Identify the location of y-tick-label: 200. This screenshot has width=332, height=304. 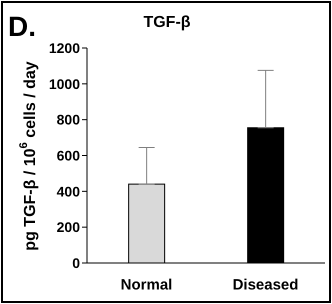
(68, 227).